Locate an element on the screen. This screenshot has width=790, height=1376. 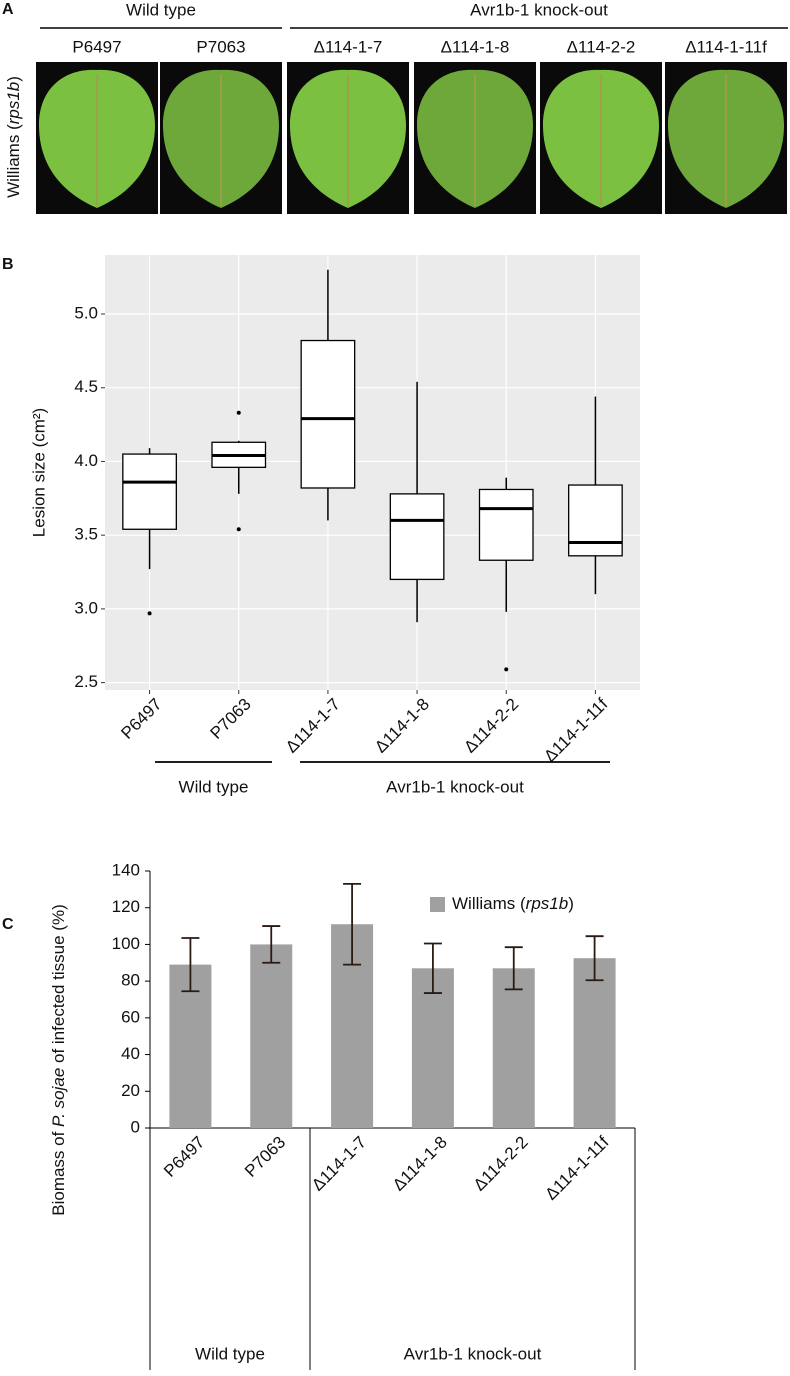
legend-swatch is located at coordinates (437, 904).